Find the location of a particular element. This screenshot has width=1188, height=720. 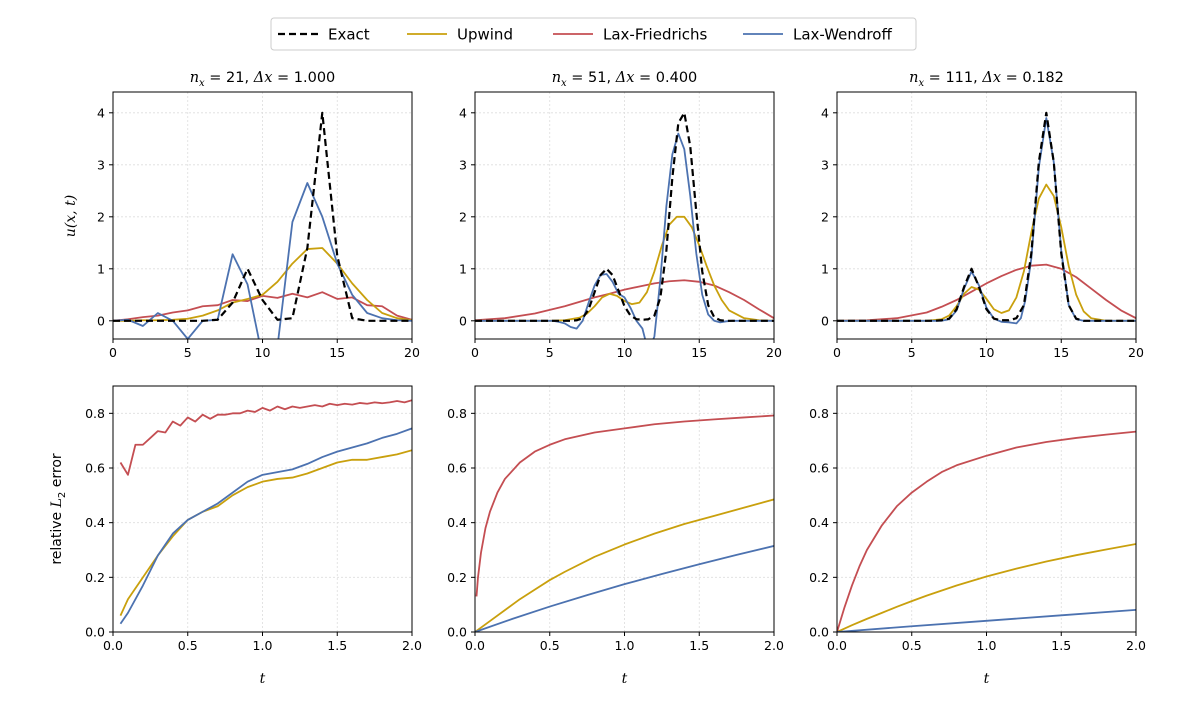

legend-item-exact: Exact is located at coordinates (324, 35).